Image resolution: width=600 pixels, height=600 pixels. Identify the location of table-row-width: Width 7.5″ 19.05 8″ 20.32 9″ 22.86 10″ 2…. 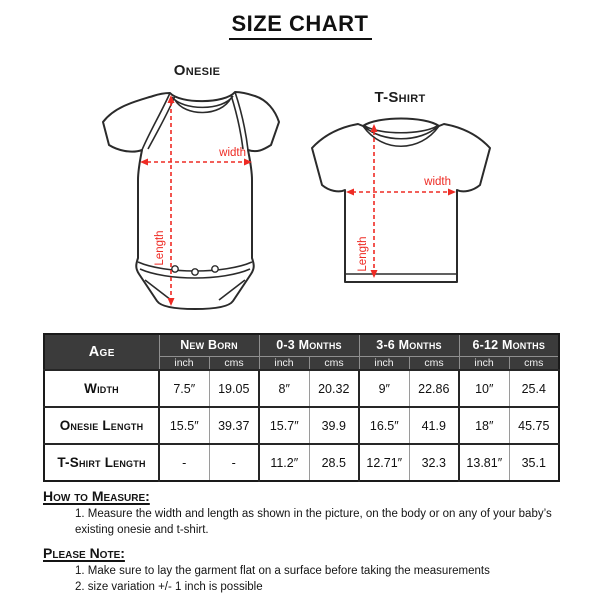
(302, 388).